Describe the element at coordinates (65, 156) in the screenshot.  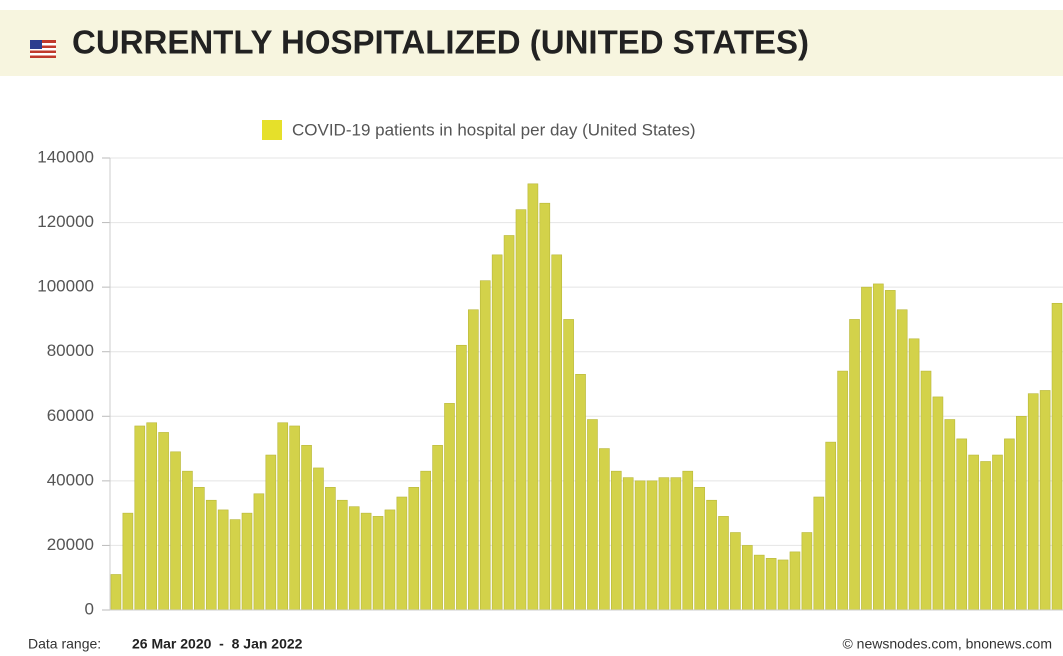
I see `y-tick-label: 140000` at that location.